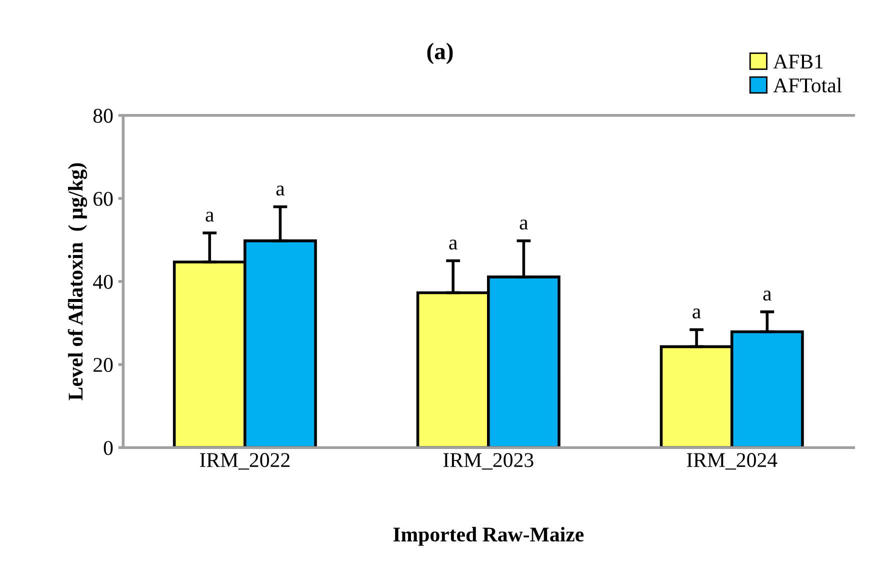  What do you see at coordinates (798, 61) in the screenshot?
I see `legend-label: AFB1` at bounding box center [798, 61].